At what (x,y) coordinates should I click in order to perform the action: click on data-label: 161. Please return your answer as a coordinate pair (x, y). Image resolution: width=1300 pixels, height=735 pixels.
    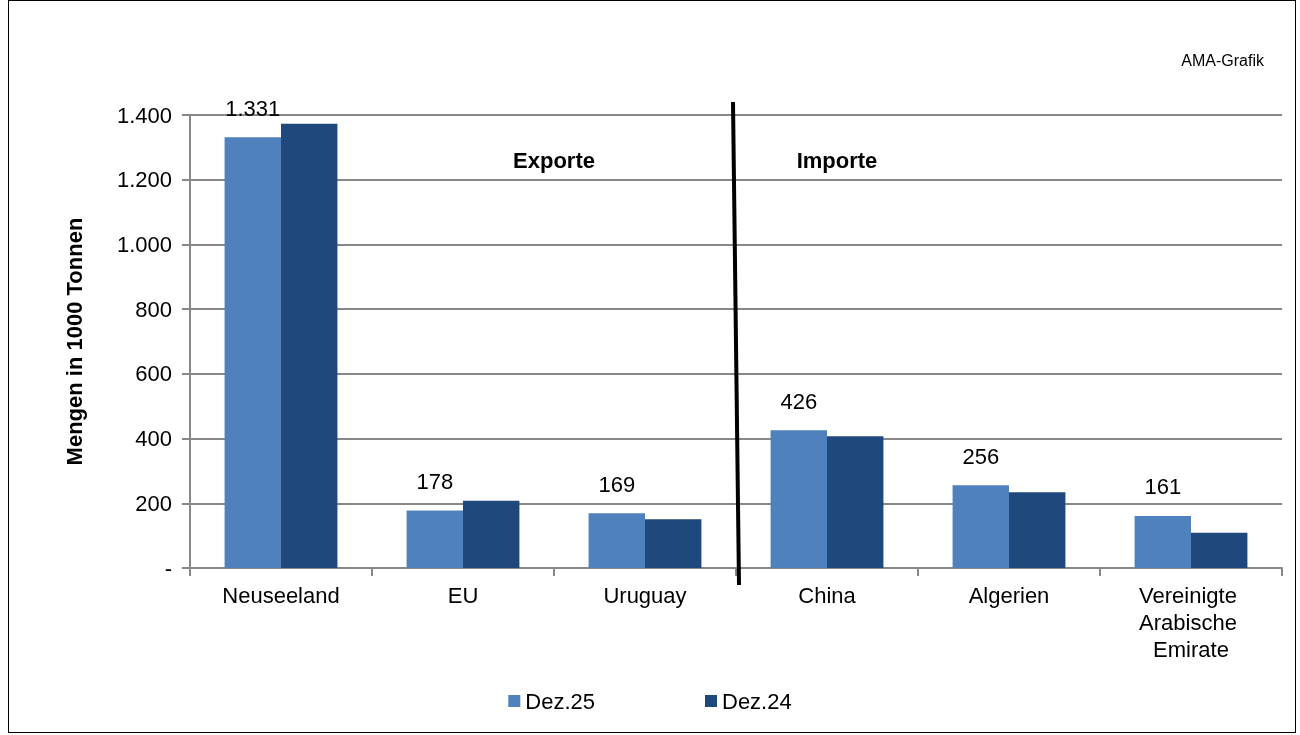
    Looking at the image, I should click on (1163, 487).